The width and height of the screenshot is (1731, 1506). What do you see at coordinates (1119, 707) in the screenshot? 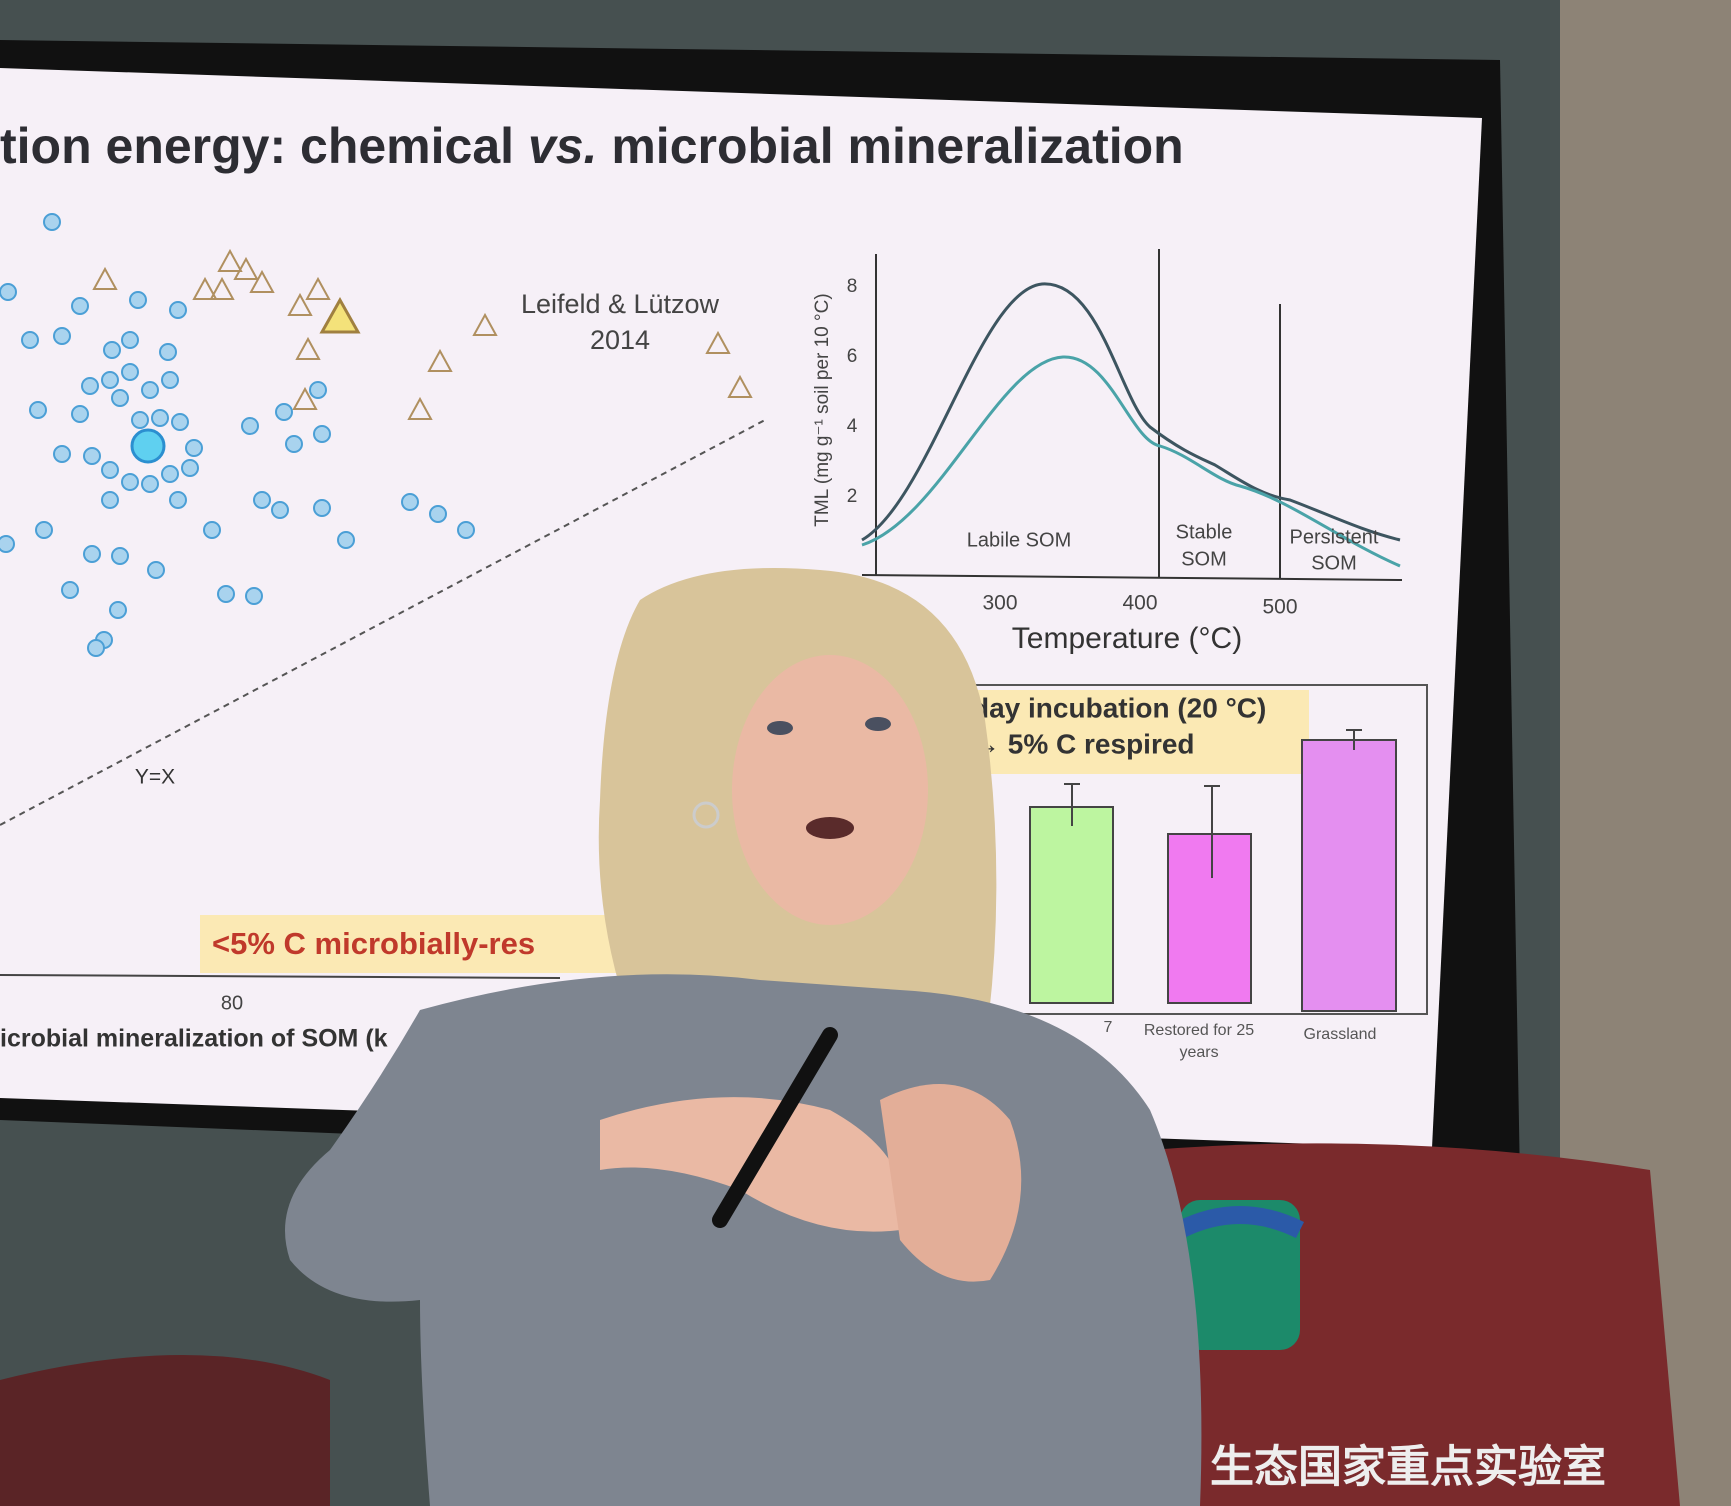
I see `banner-text: day incubation (20 °C)` at bounding box center [1119, 707].